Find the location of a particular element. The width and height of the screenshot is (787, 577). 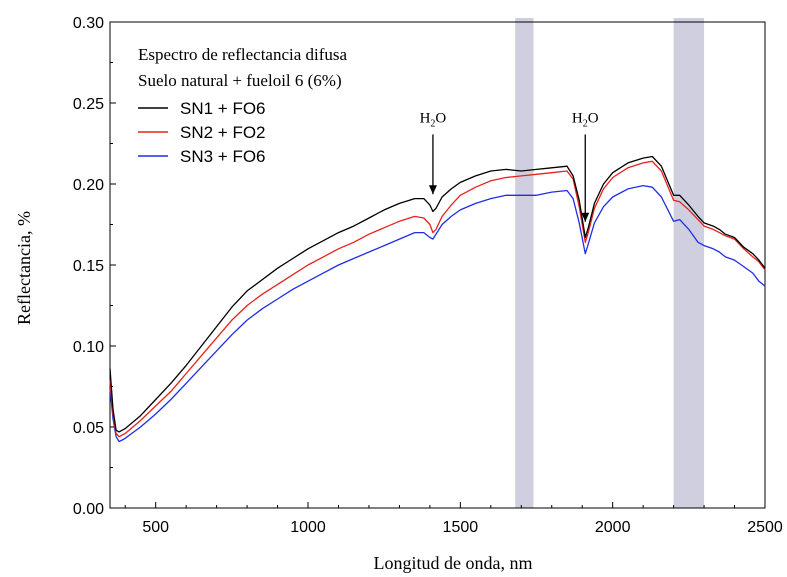

y-tick-label: 0.00 is located at coordinates (88, 509).